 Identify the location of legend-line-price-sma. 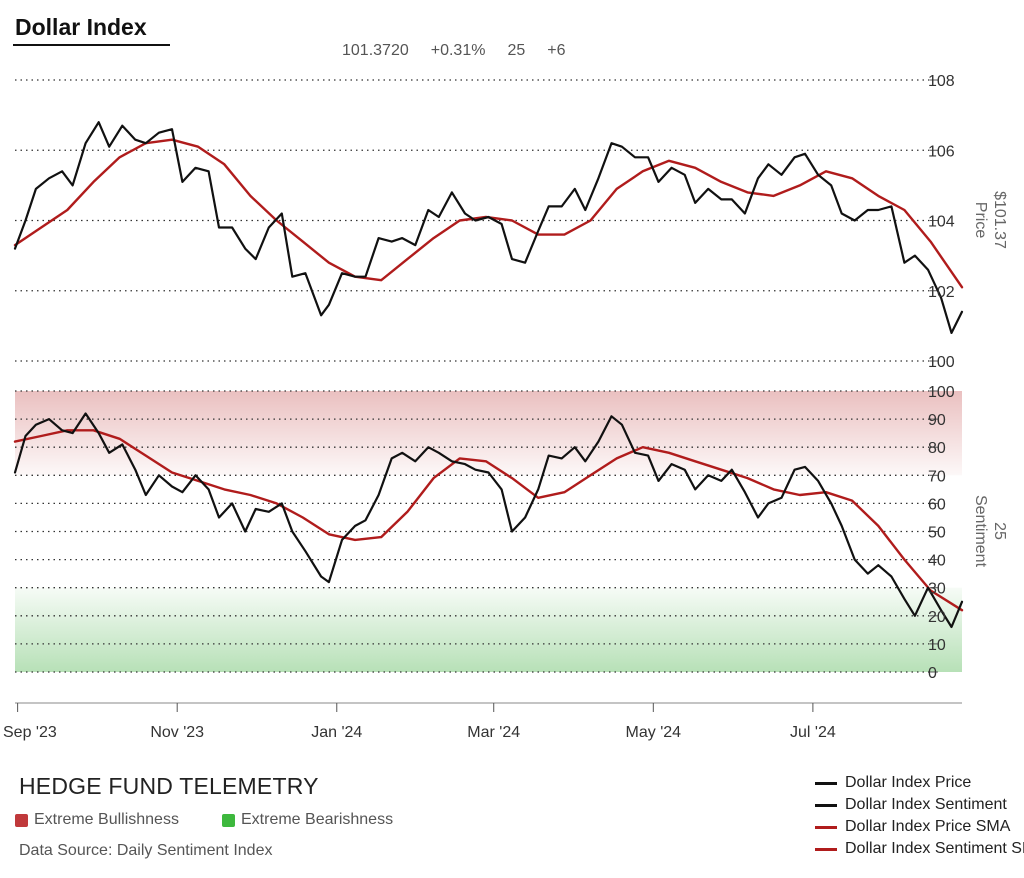
(826, 827).